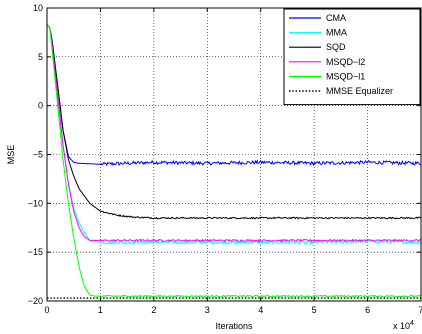 The height and width of the screenshot is (334, 422). Describe the element at coordinates (35, 252) in the screenshot. I see `y-tick-label: −15` at that location.